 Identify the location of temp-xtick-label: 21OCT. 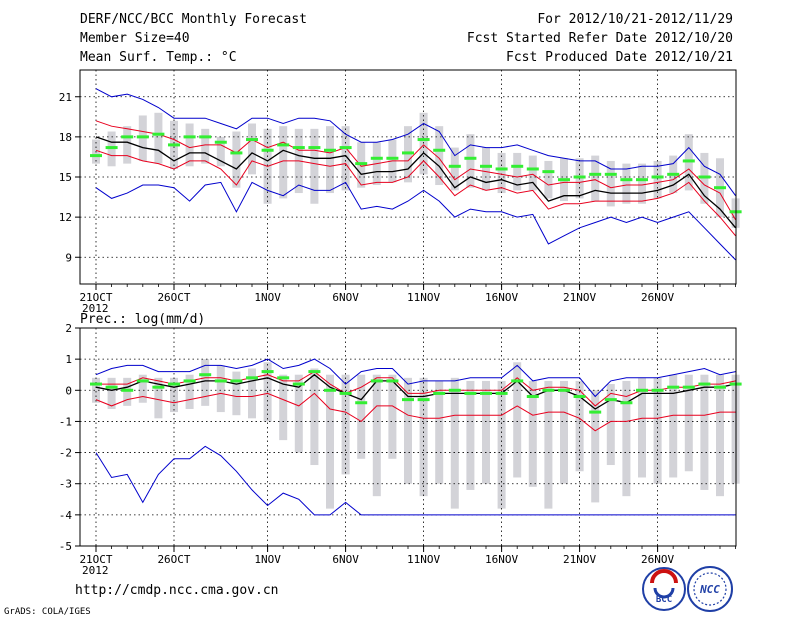
(95, 297).